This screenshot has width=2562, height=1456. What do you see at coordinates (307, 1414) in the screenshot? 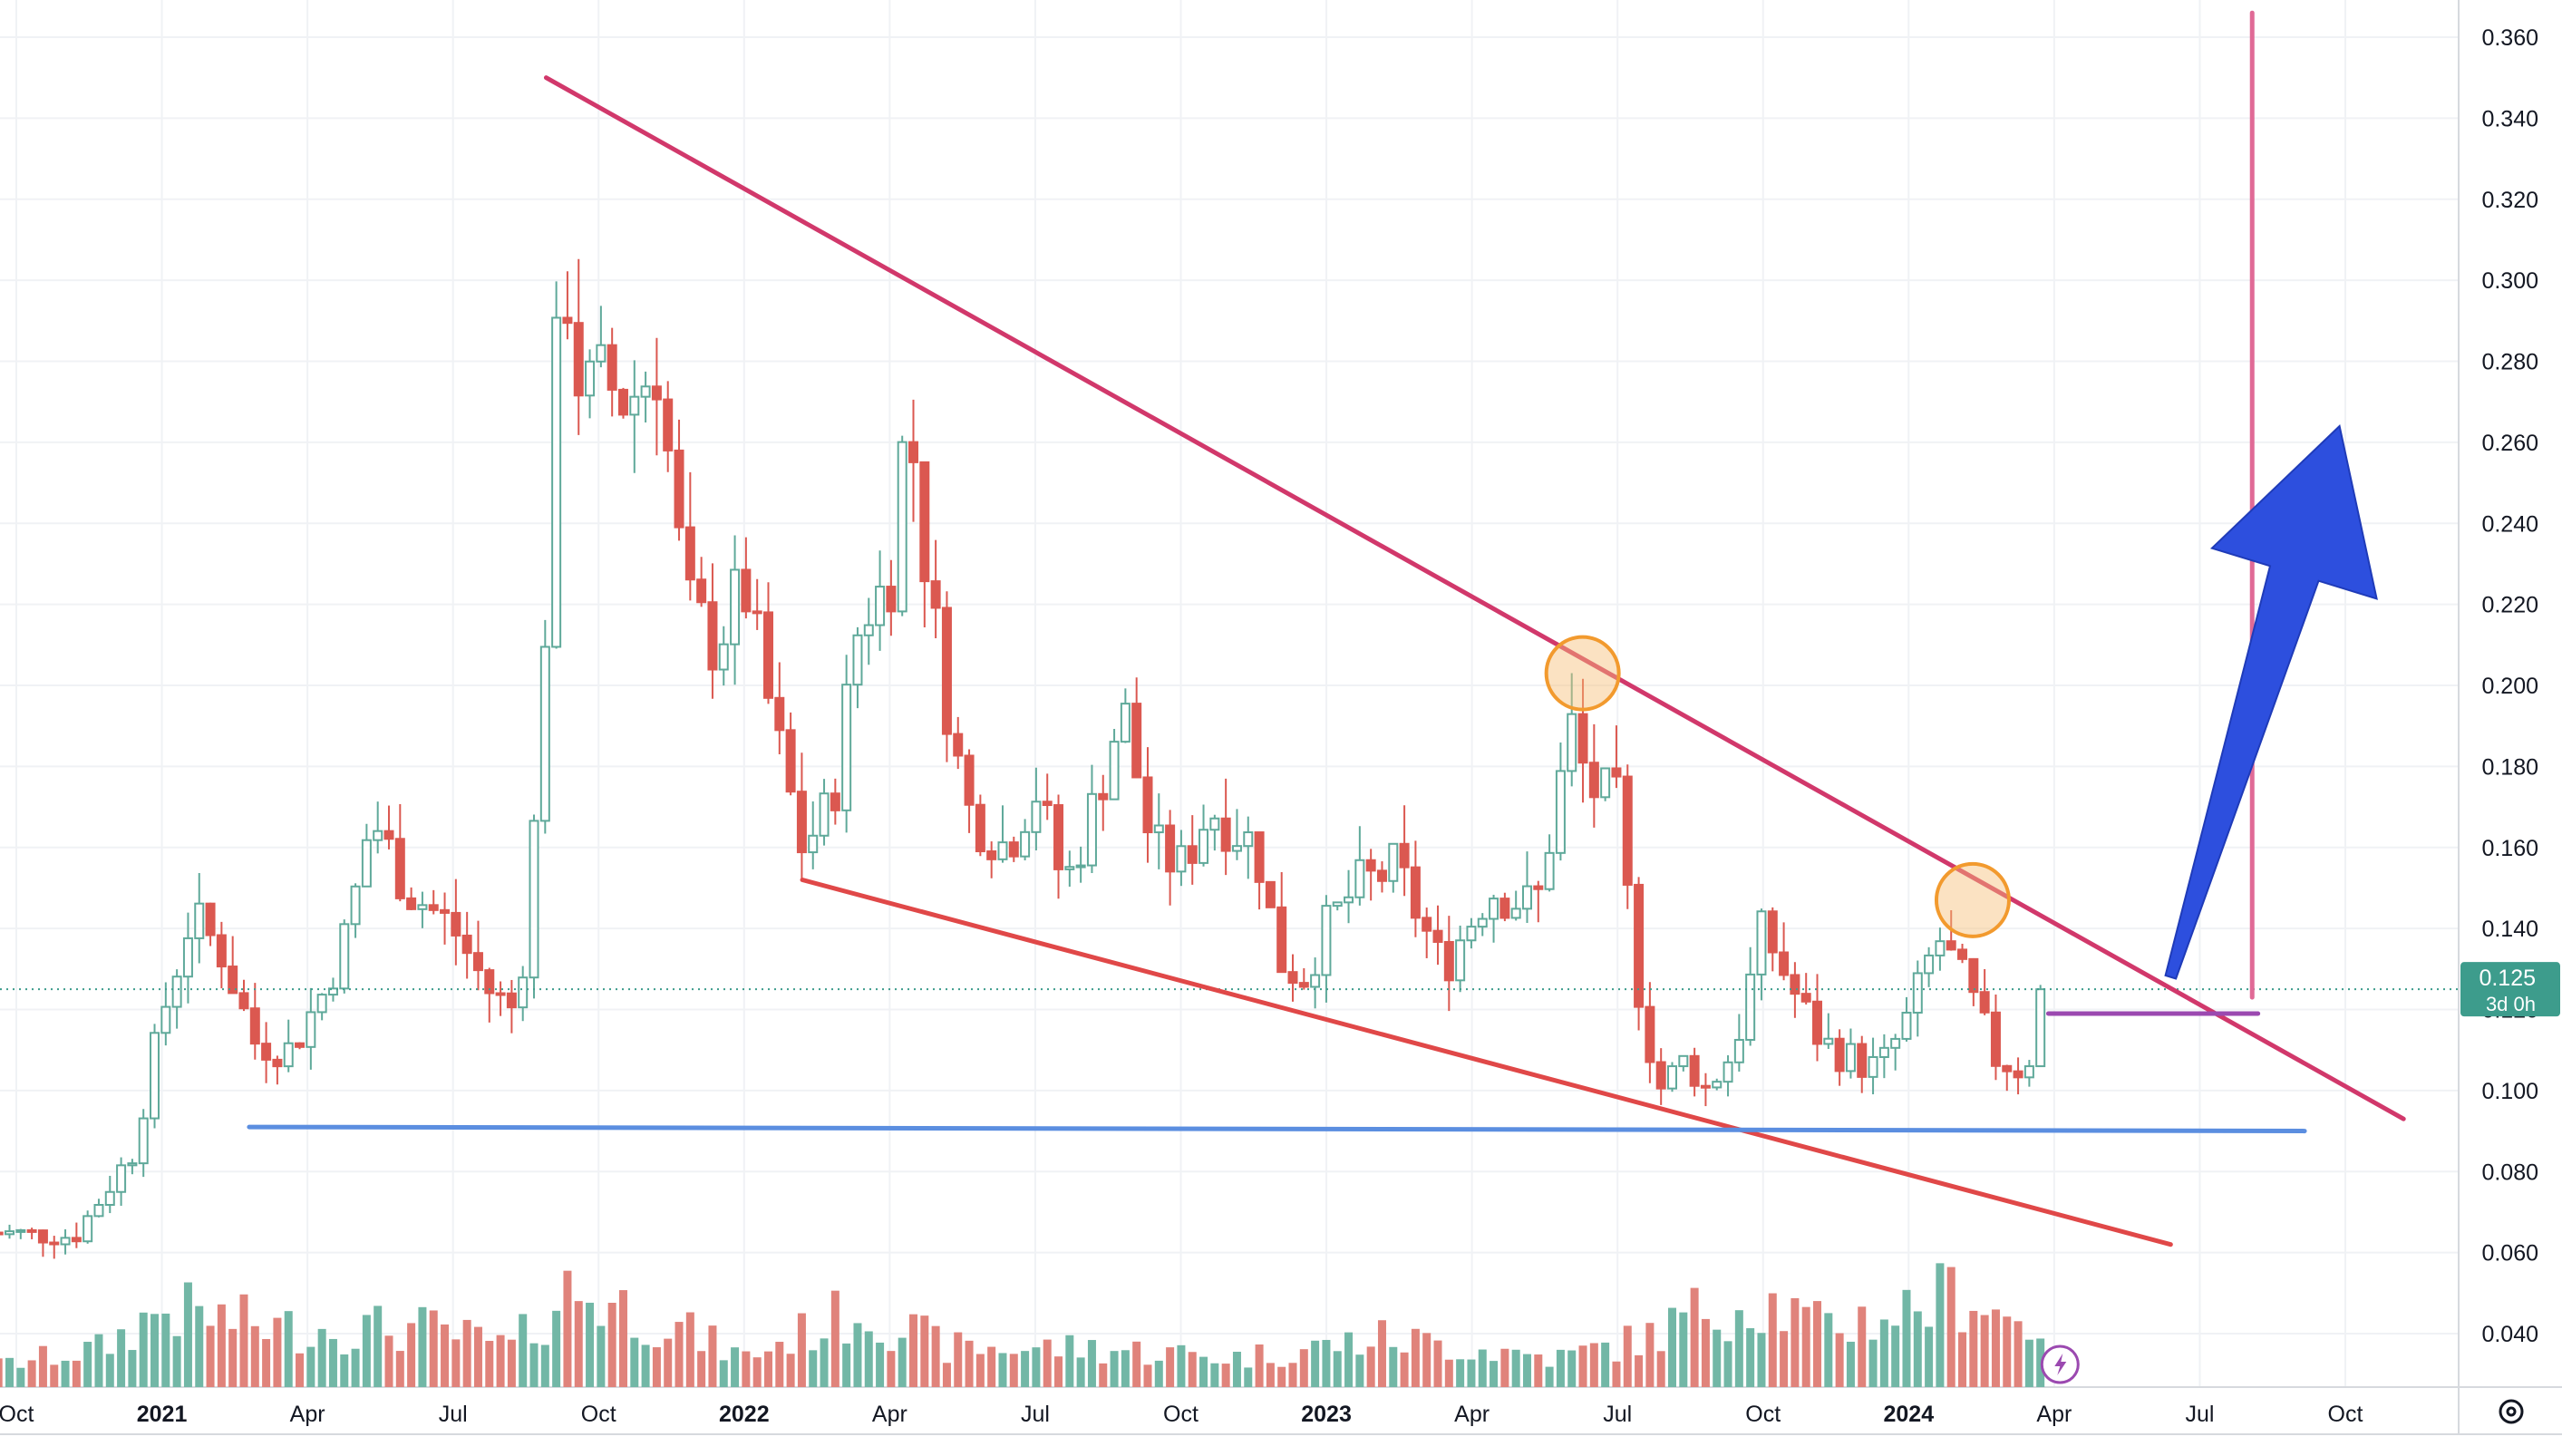
I see `time-tick-label: Apr` at bounding box center [307, 1414].